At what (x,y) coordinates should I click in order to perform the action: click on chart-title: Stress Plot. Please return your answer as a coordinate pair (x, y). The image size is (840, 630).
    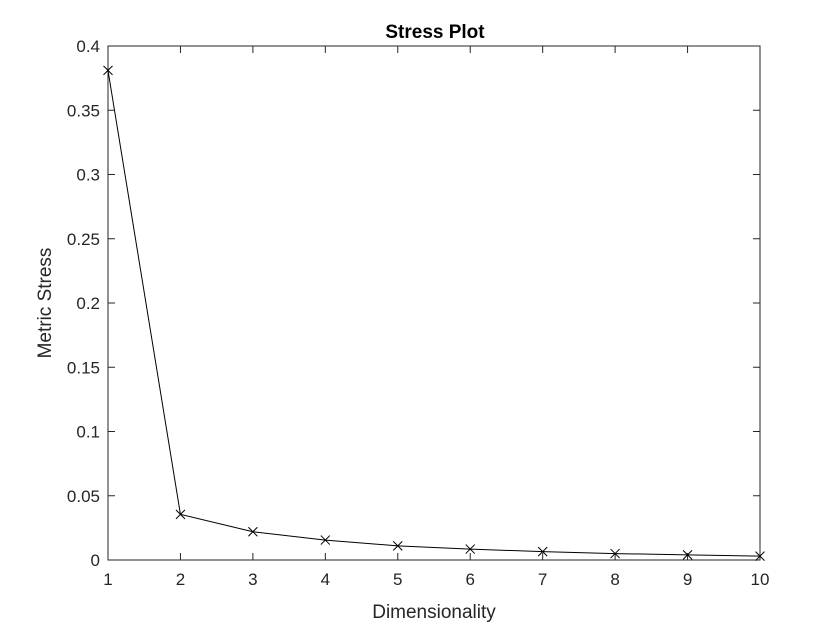
    Looking at the image, I should click on (435, 32).